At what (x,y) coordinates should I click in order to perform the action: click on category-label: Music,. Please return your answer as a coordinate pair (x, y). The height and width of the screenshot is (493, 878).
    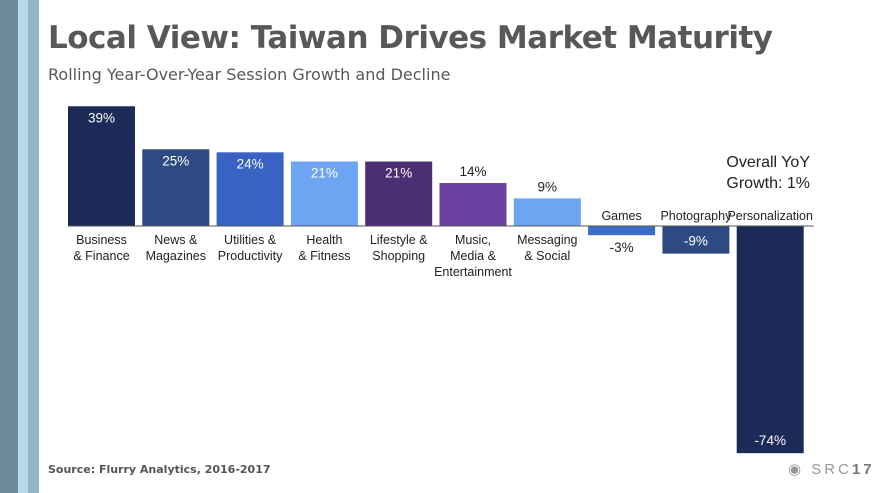
    Looking at the image, I should click on (473, 240).